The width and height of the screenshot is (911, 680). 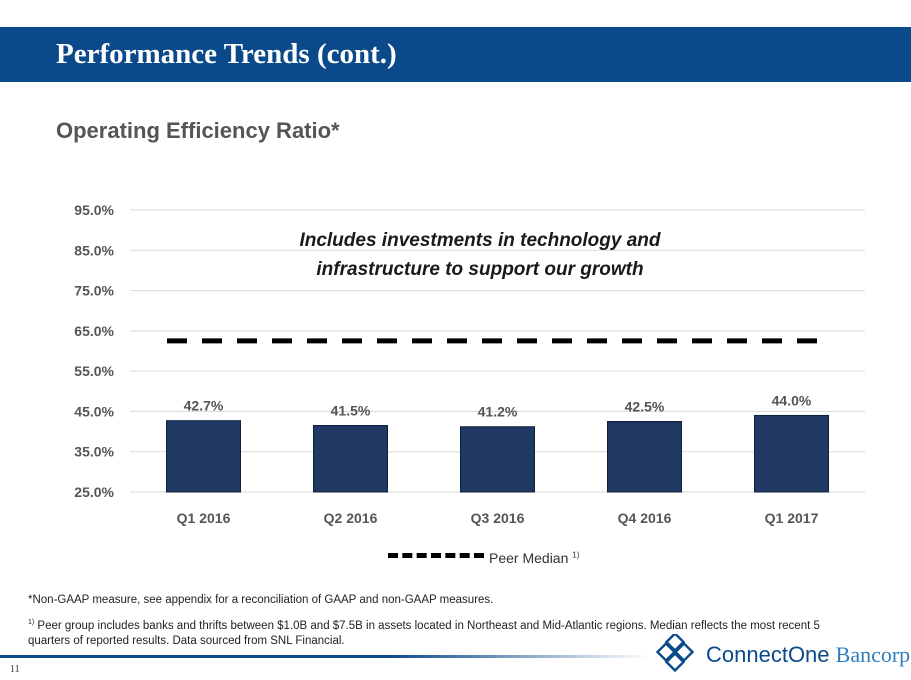 What do you see at coordinates (873, 654) in the screenshot?
I see `logo-word-bancorp: Bancorp` at bounding box center [873, 654].